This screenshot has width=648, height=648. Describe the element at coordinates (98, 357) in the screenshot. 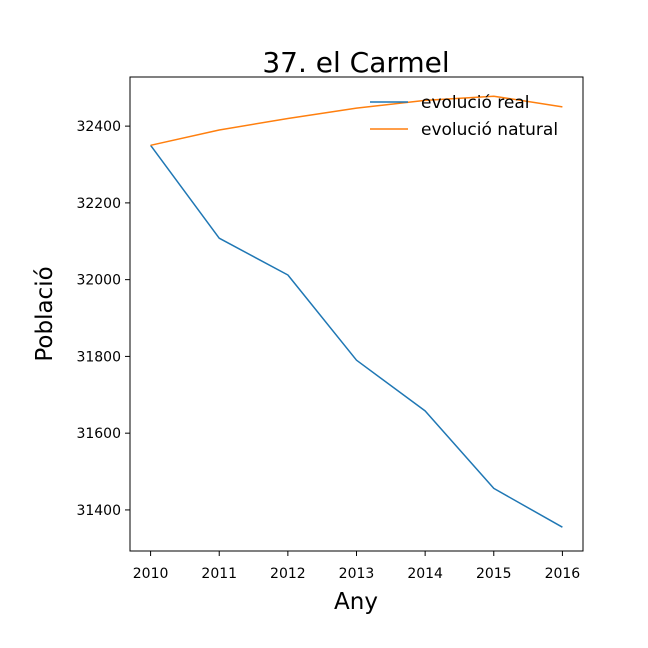

I see `y-tick-label: 31800` at that location.